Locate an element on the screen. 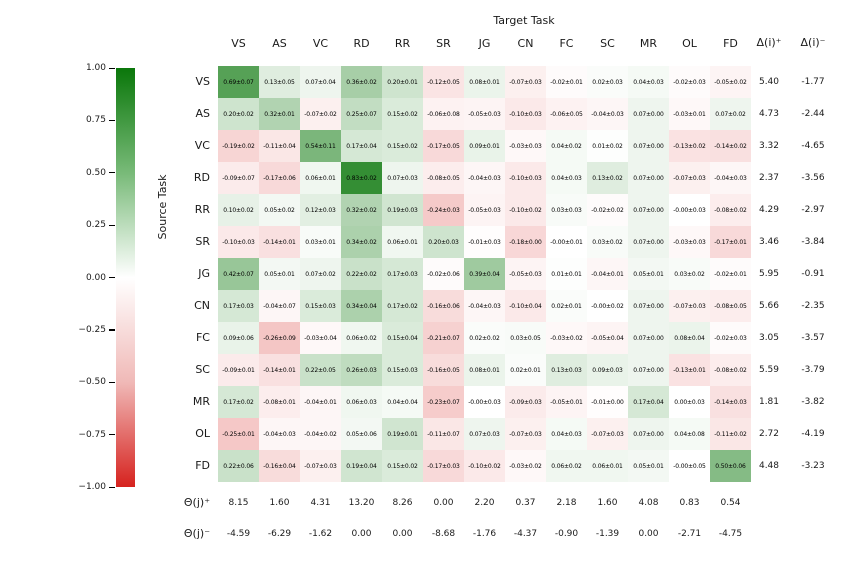 This screenshot has height=565, width=847. heatmap-cell-SR-MR: 0.07±0.00 is located at coordinates (648, 242).